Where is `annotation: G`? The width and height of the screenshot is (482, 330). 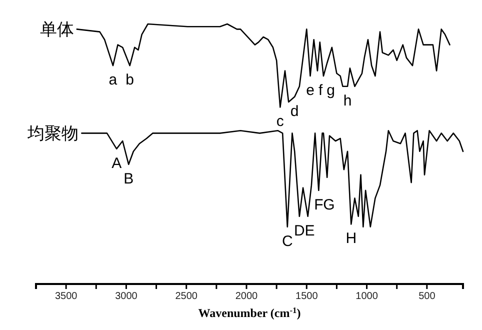
annotation: G is located at coordinates (329, 205).